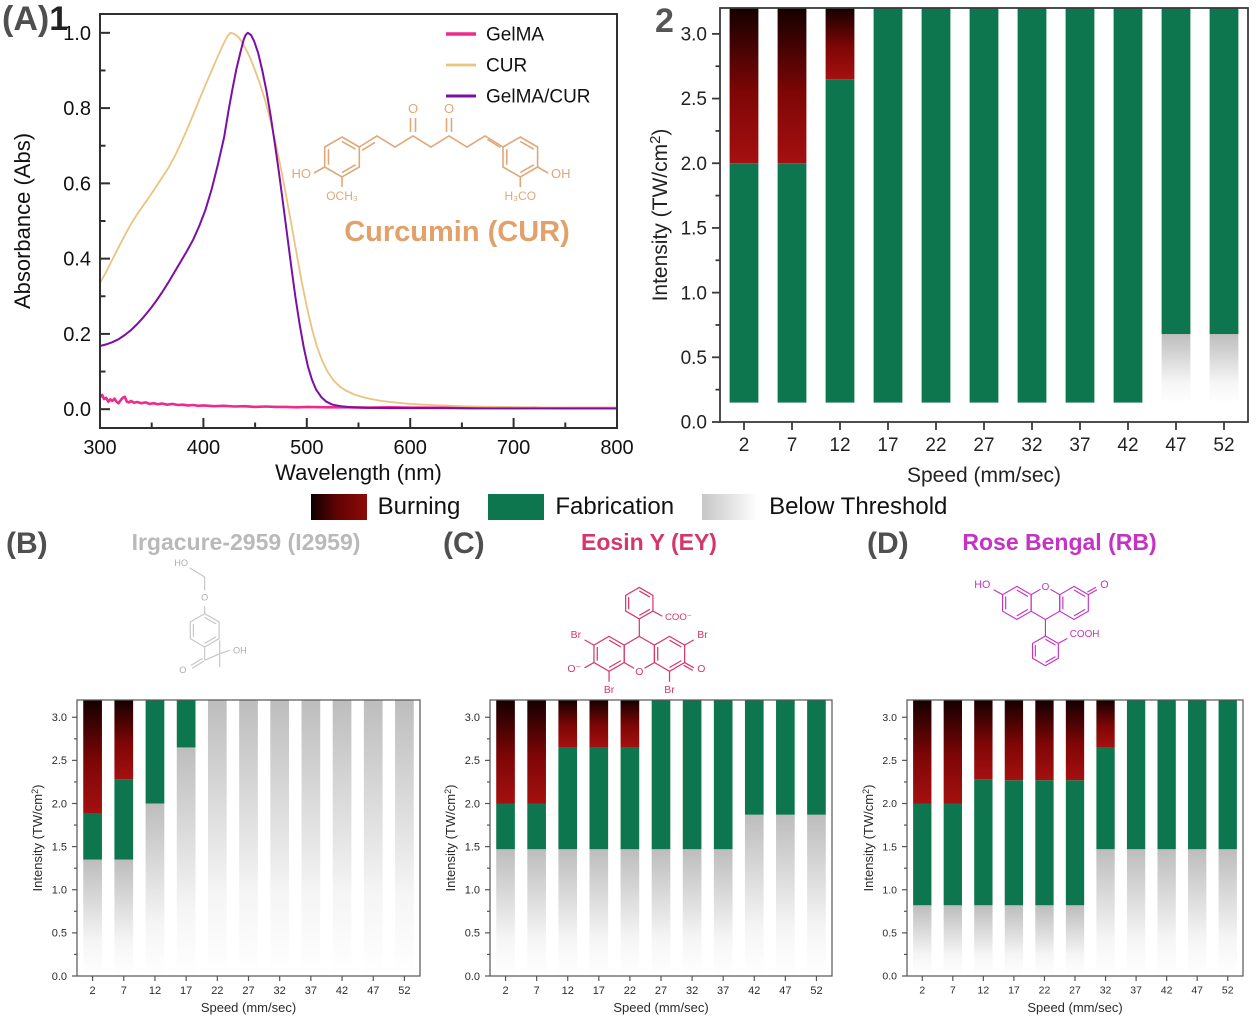 This screenshot has width=1258, height=1018. Describe the element at coordinates (27, 543) in the screenshot. I see `panel-b-label: (B)` at that location.